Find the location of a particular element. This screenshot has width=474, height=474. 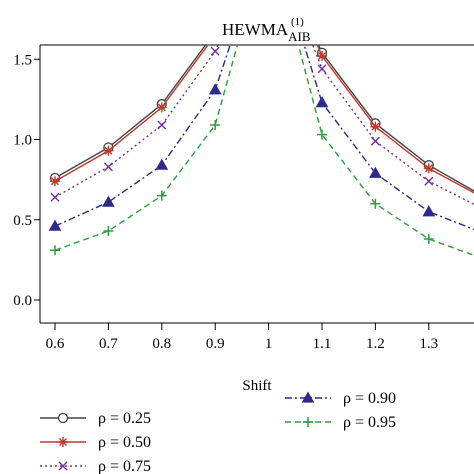

y-ticks: 0.00.51.01.52.02.53.0 is located at coordinates (26, 180).